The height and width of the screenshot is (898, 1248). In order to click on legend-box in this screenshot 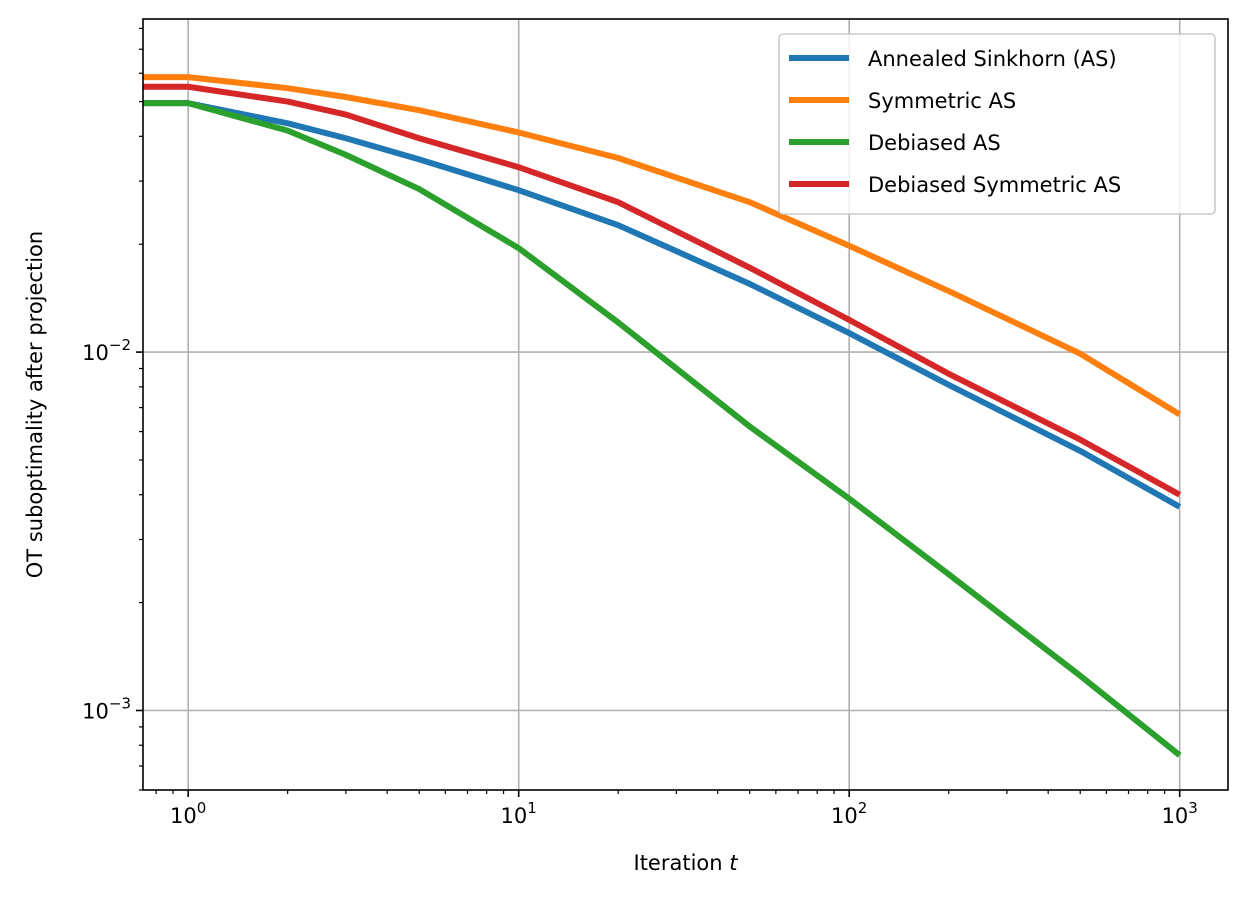, I will do `click(997, 124)`.